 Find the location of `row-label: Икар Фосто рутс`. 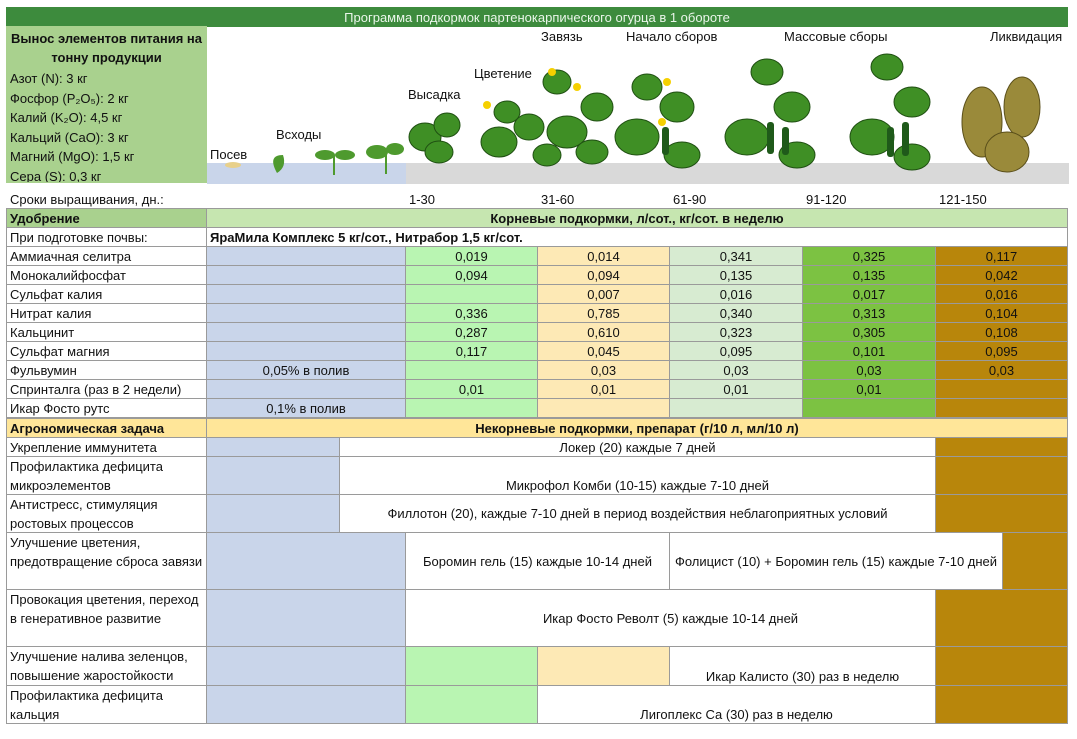

row-label: Икар Фосто рутс is located at coordinates (106, 408).